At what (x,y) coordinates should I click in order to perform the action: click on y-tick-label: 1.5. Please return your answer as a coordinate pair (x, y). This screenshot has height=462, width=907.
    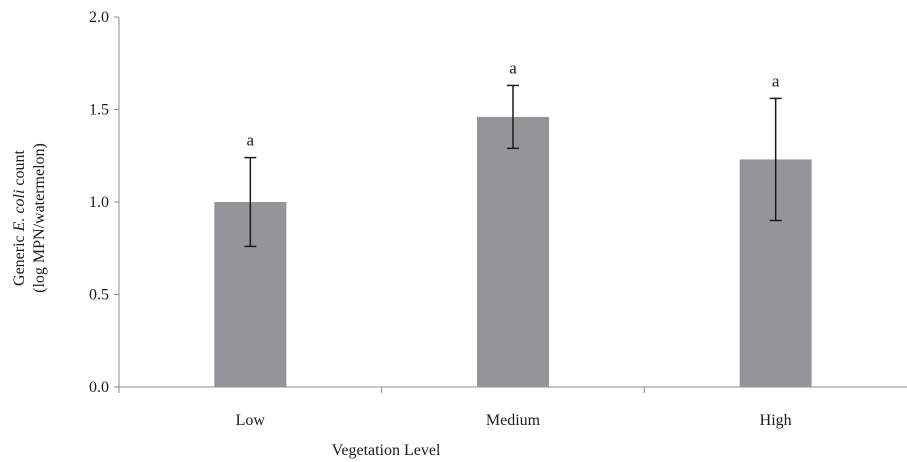
    Looking at the image, I should click on (99, 110).